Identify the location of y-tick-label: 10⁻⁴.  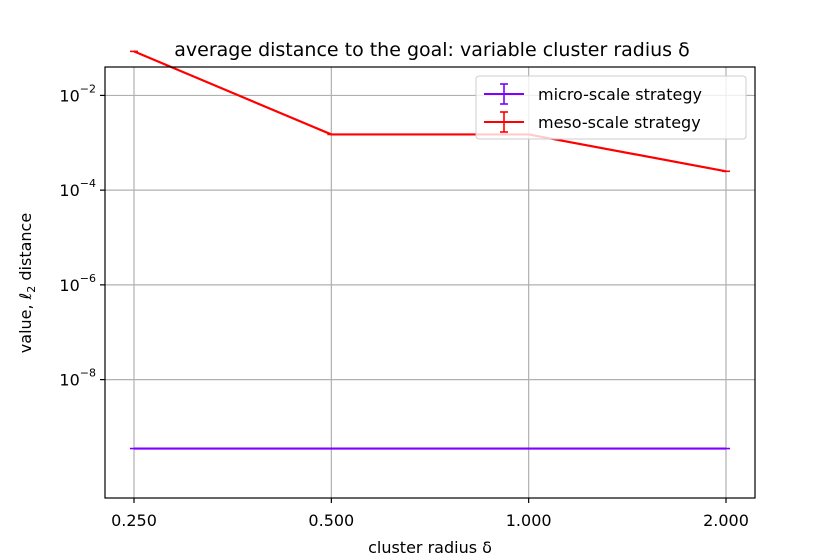
(77, 188).